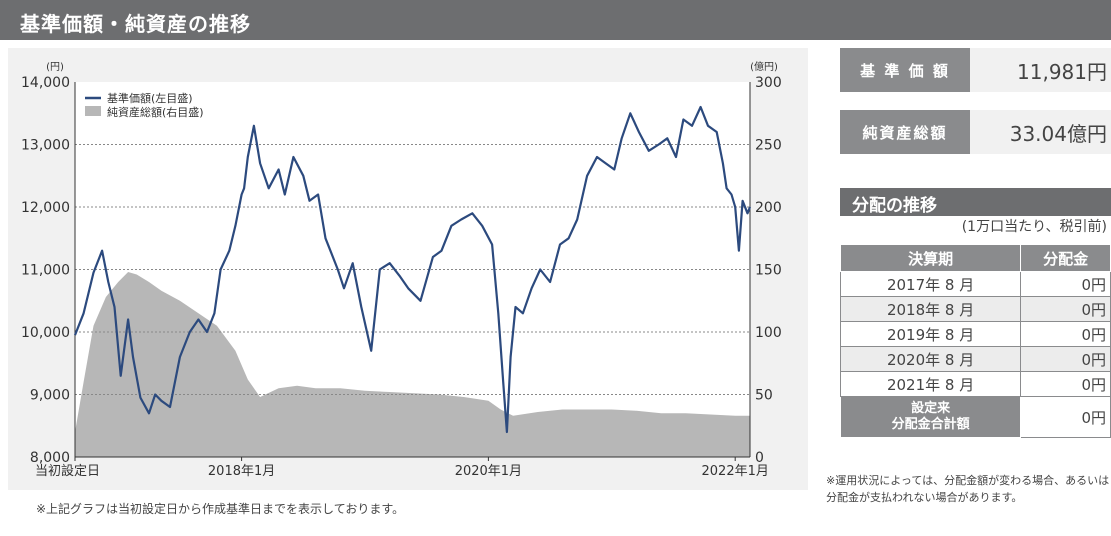  Describe the element at coordinates (45, 83) in the screenshot. I see `y-left-tick-label: 14,000` at that location.